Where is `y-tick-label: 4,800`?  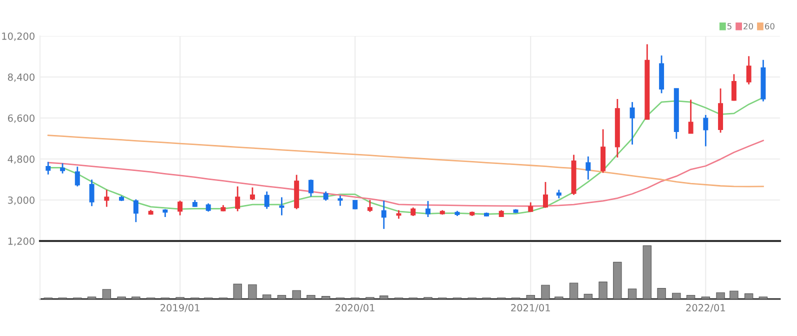 y-tick-label: 4,800 is located at coordinates (21, 159).